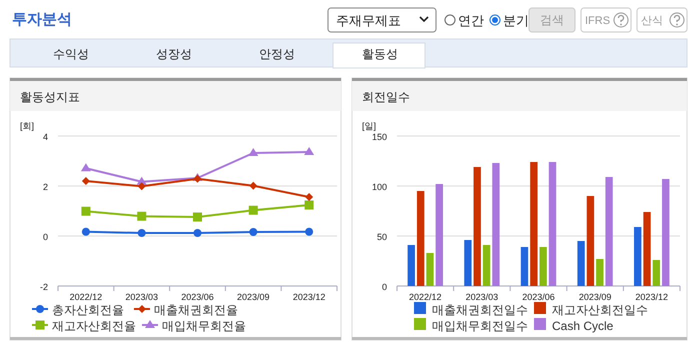 The image size is (697, 342). What do you see at coordinates (45, 137) in the screenshot?
I see `y-tick-label: 4` at bounding box center [45, 137].